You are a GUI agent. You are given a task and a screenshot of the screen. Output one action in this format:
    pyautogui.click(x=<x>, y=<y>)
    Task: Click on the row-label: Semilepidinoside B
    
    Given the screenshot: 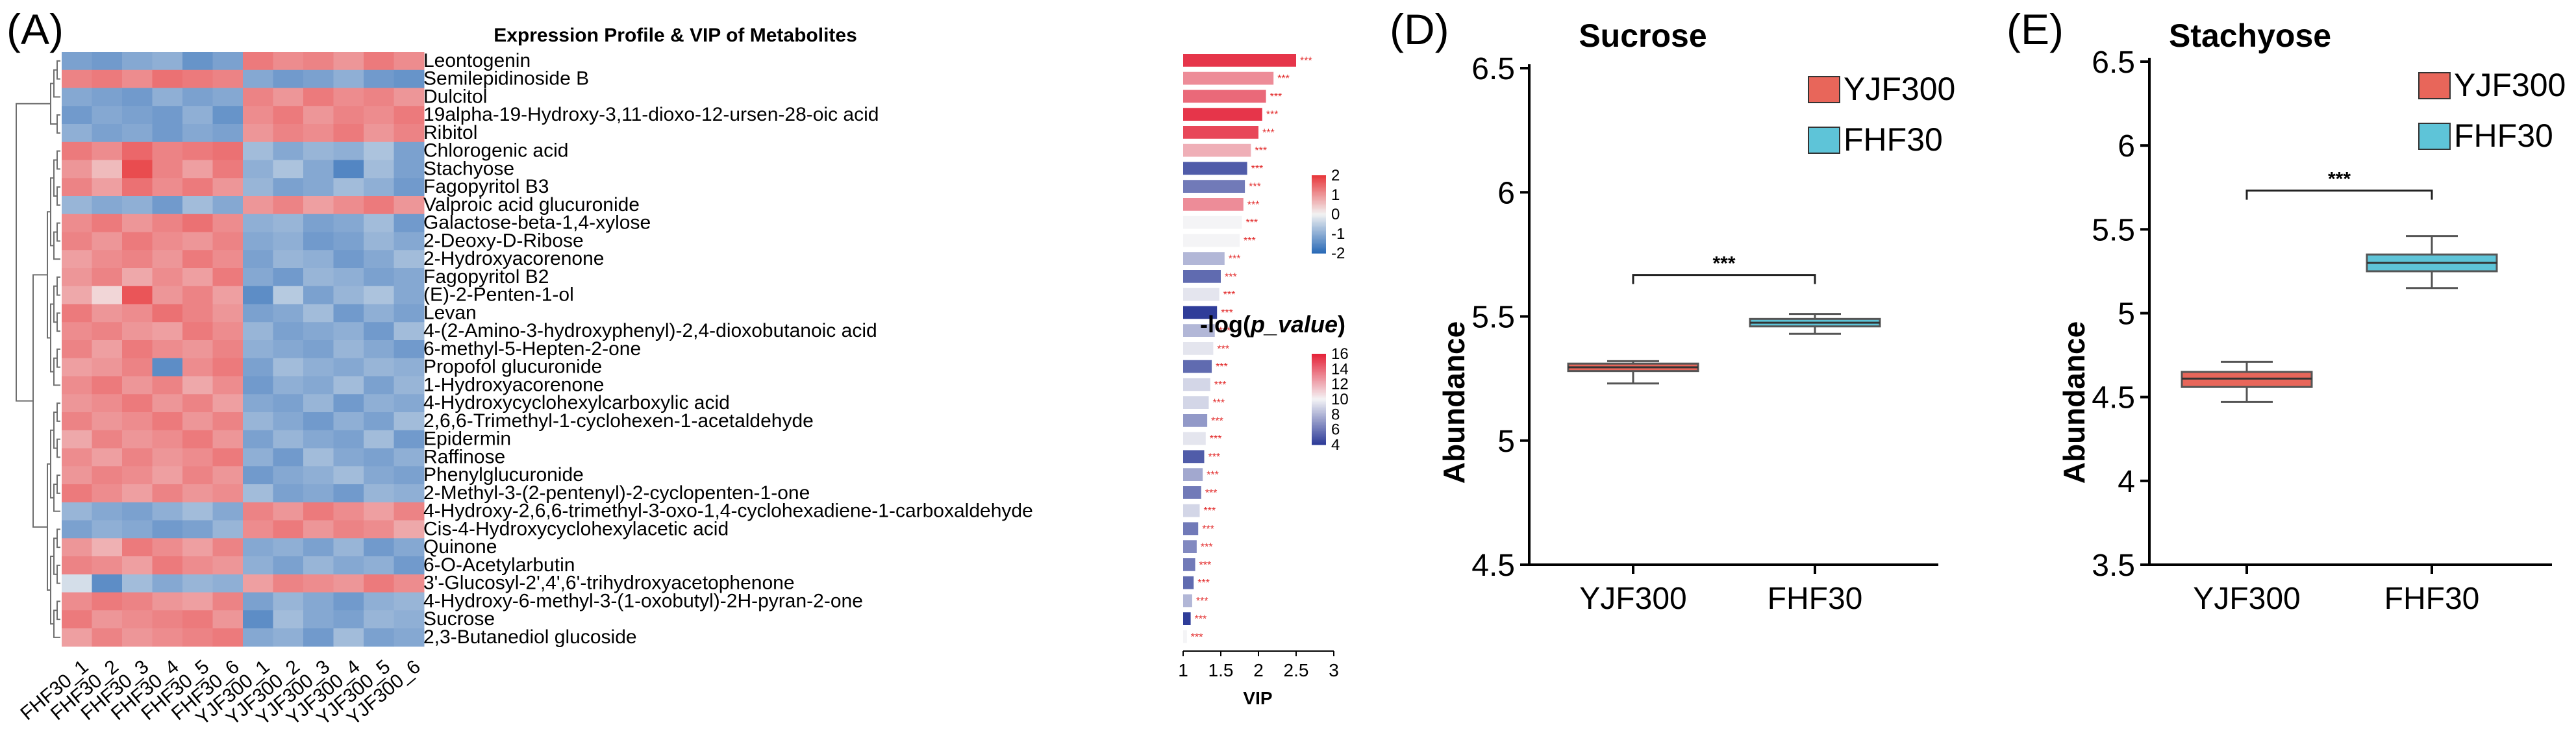 What is the action you would take?
    pyautogui.click(x=506, y=79)
    